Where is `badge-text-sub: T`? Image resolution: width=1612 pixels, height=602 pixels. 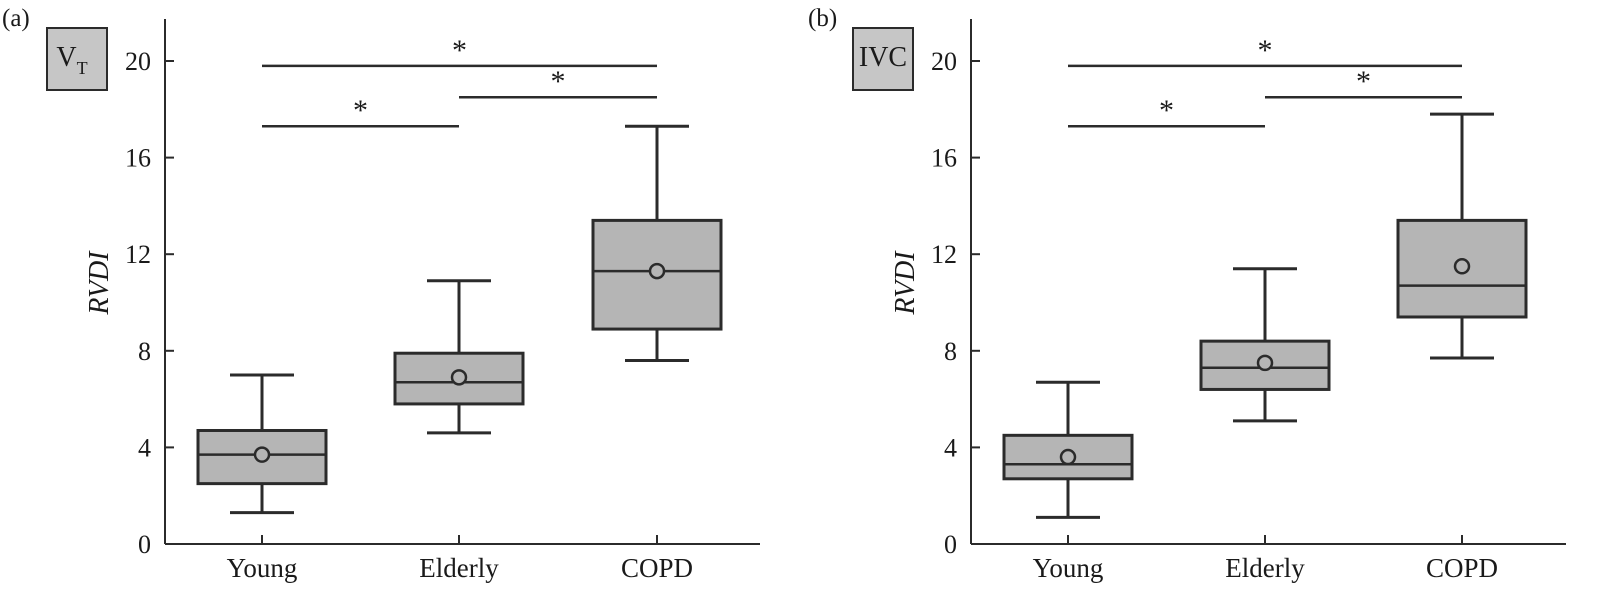 badge-text-sub: T is located at coordinates (82, 68).